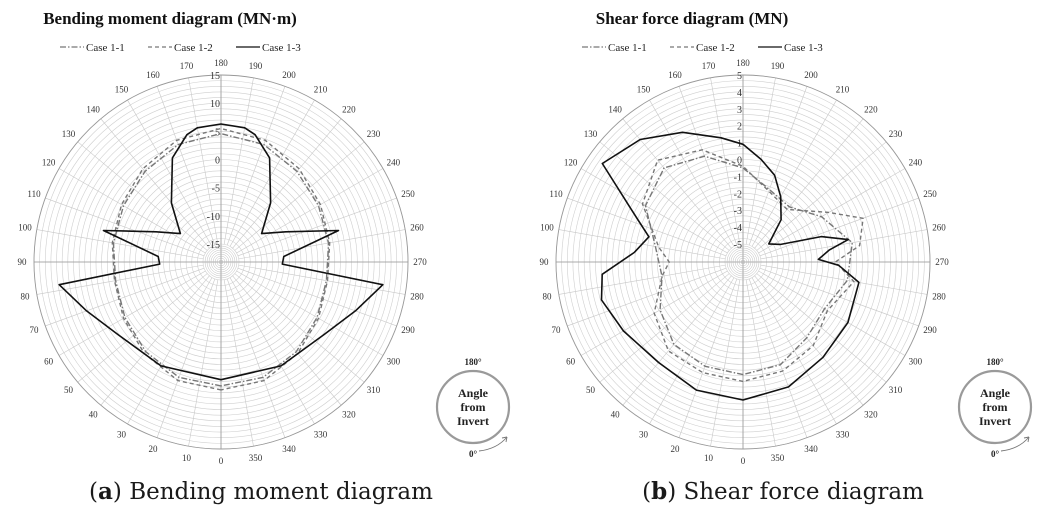 The height and width of the screenshot is (519, 1044). I want to click on badge-arrowhead, so click(504, 439).